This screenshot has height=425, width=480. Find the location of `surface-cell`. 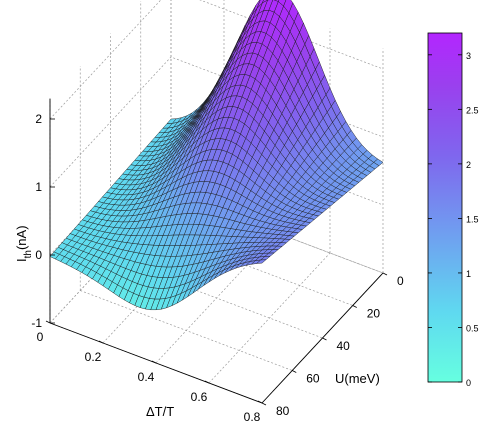

surface-cell is located at coordinates (261, 261).